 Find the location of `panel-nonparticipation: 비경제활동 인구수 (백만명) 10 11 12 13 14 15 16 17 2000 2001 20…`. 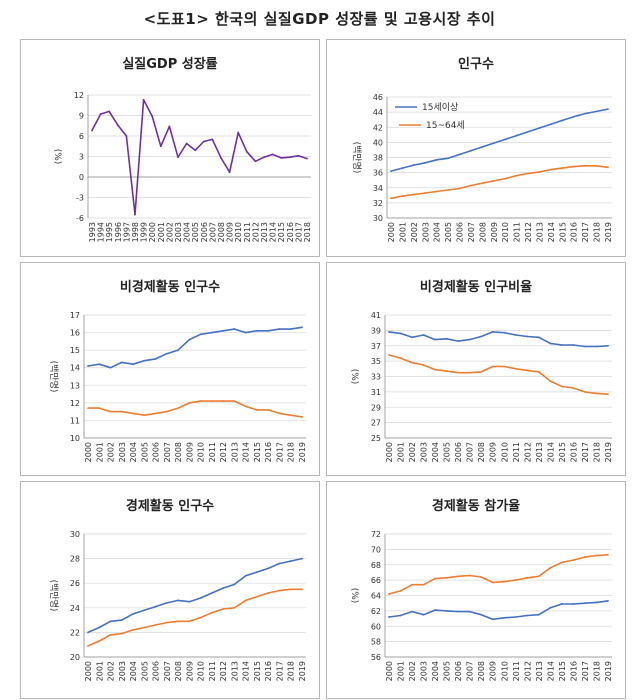

panel-nonparticipation: 비경제활동 인구수 (백만명) 10 11 12 13 14 15 16 17 2000 2001 20… is located at coordinates (170, 369).